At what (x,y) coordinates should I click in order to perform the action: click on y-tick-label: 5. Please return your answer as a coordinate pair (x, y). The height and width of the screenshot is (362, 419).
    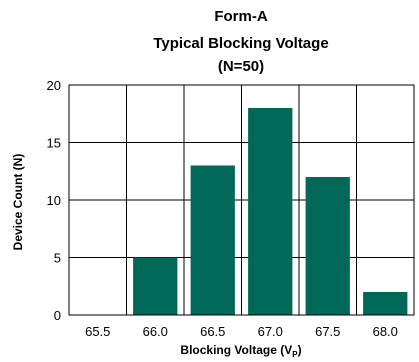
    Looking at the image, I should click on (57, 258).